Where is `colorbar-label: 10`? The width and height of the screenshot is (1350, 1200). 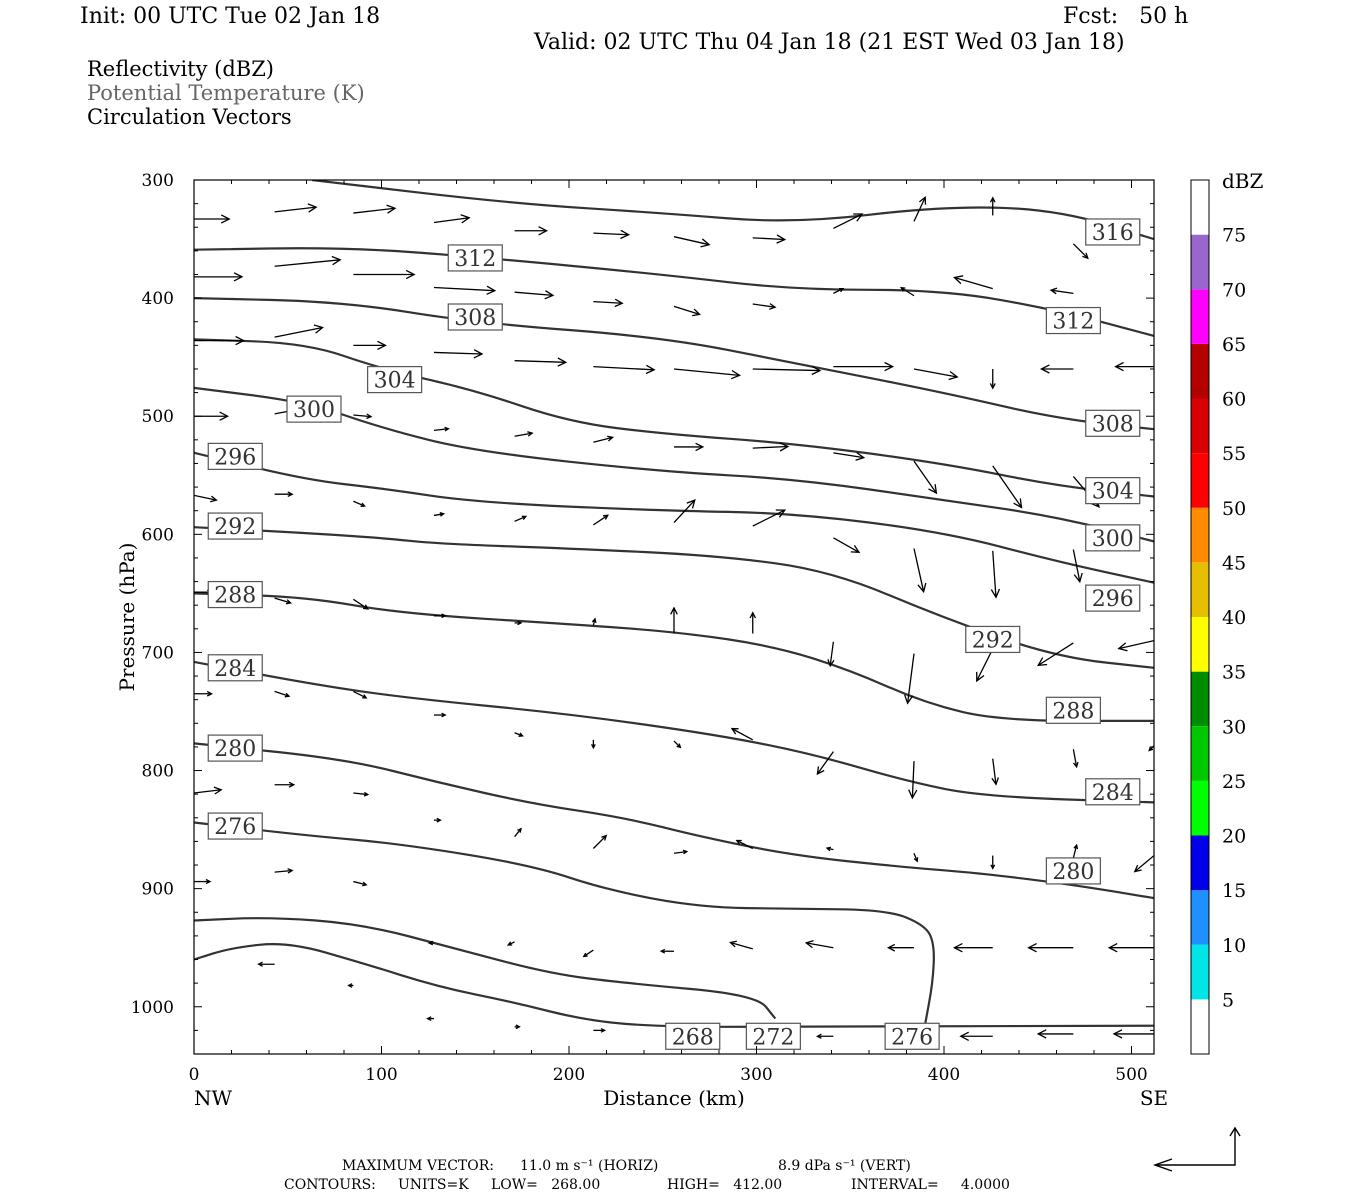 colorbar-label: 10 is located at coordinates (1234, 946).